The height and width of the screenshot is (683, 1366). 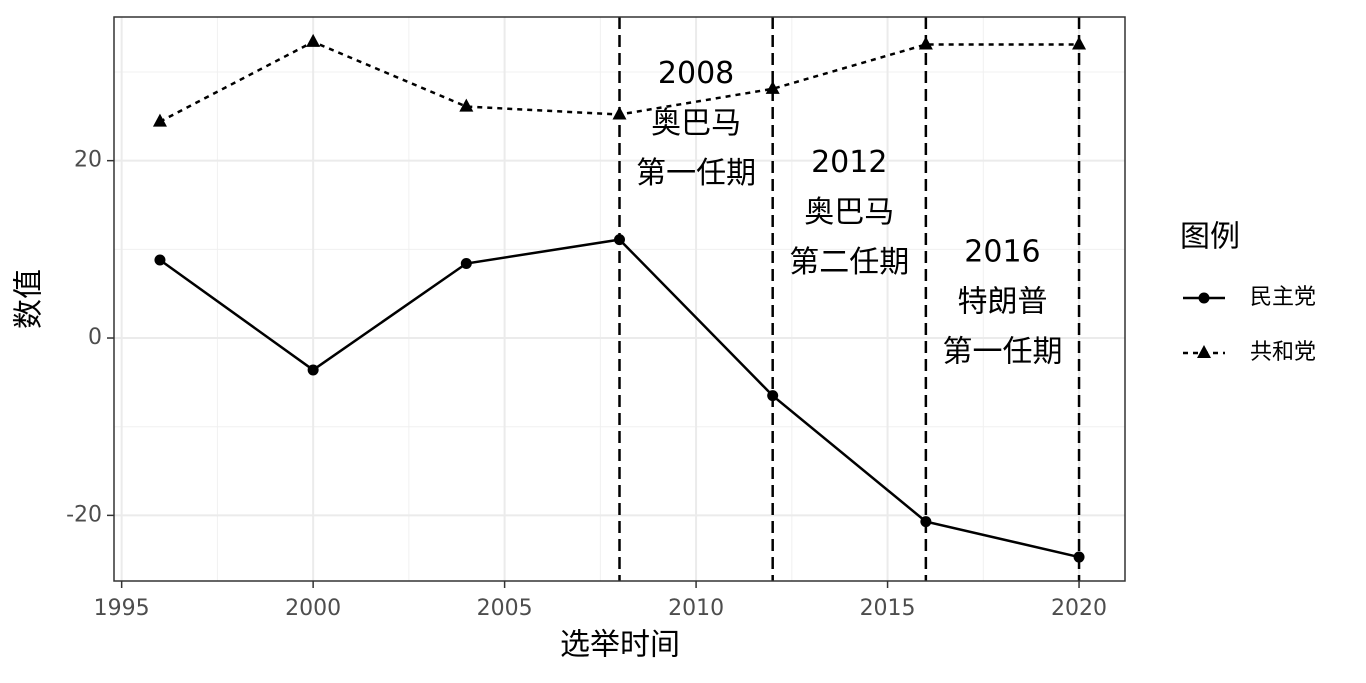 I want to click on annotation: 2016, so click(x=1002, y=251).